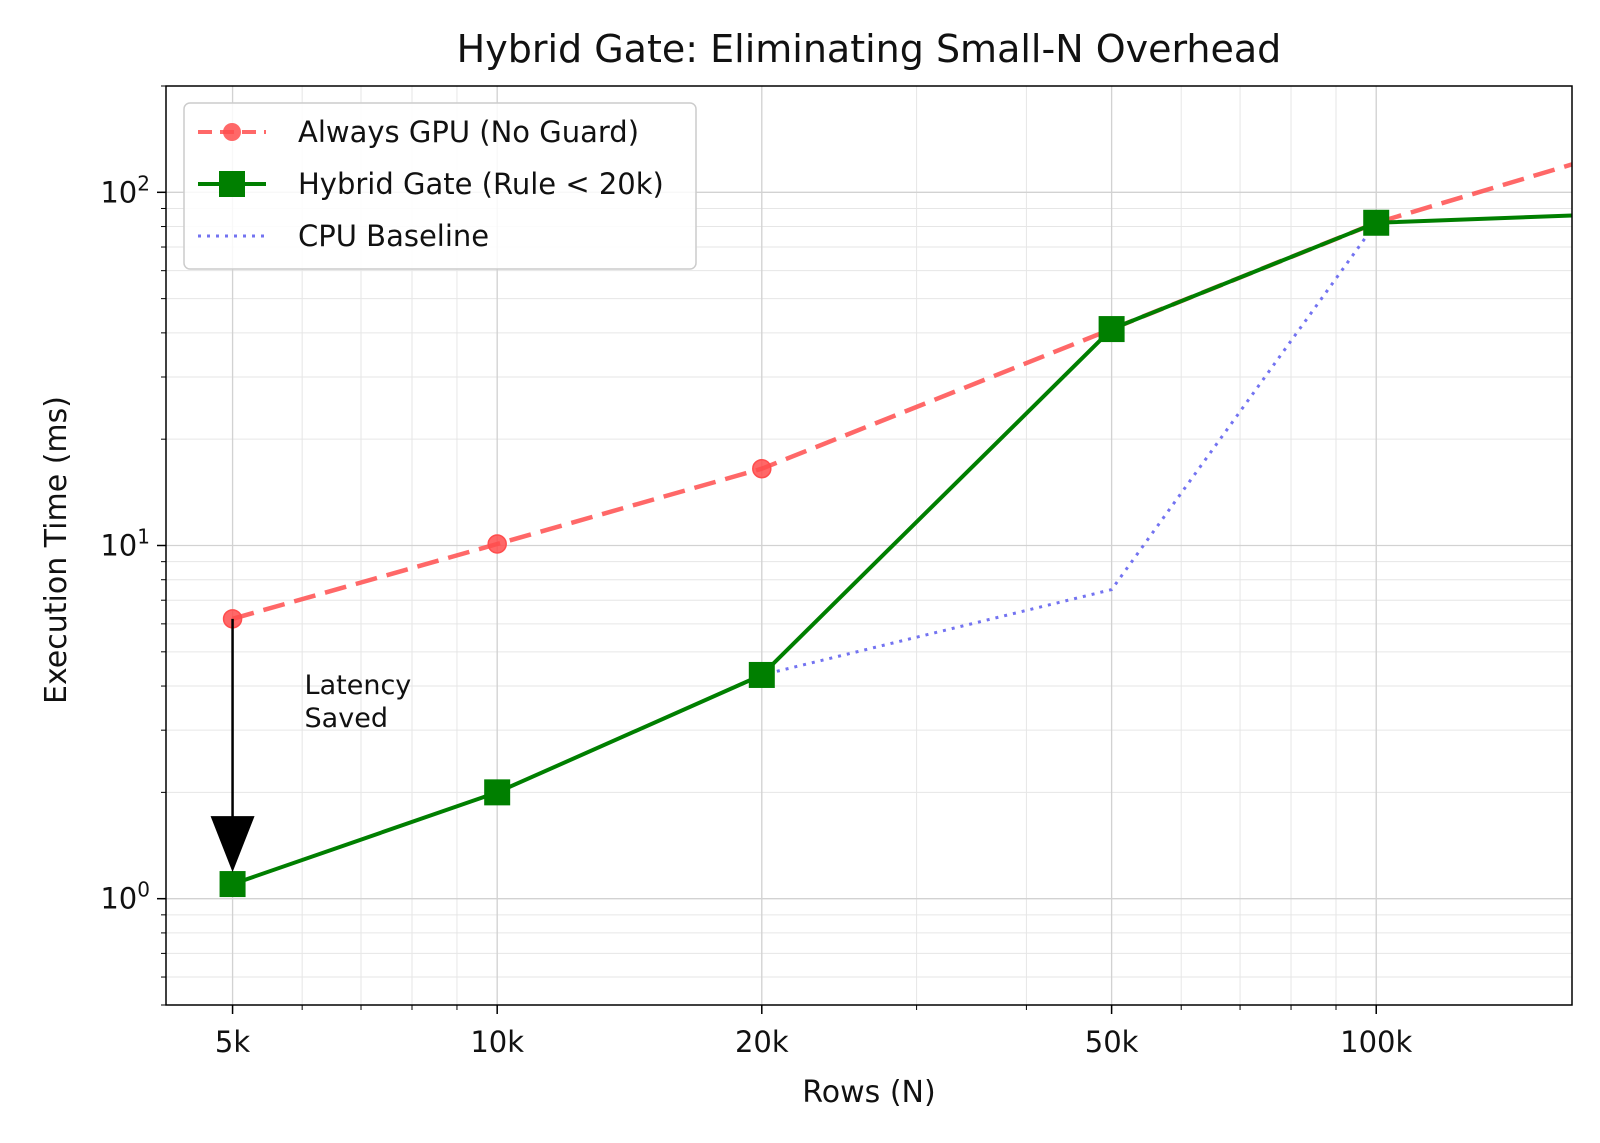  I want to click on annotation: Latency Saved, so click(311, 745).